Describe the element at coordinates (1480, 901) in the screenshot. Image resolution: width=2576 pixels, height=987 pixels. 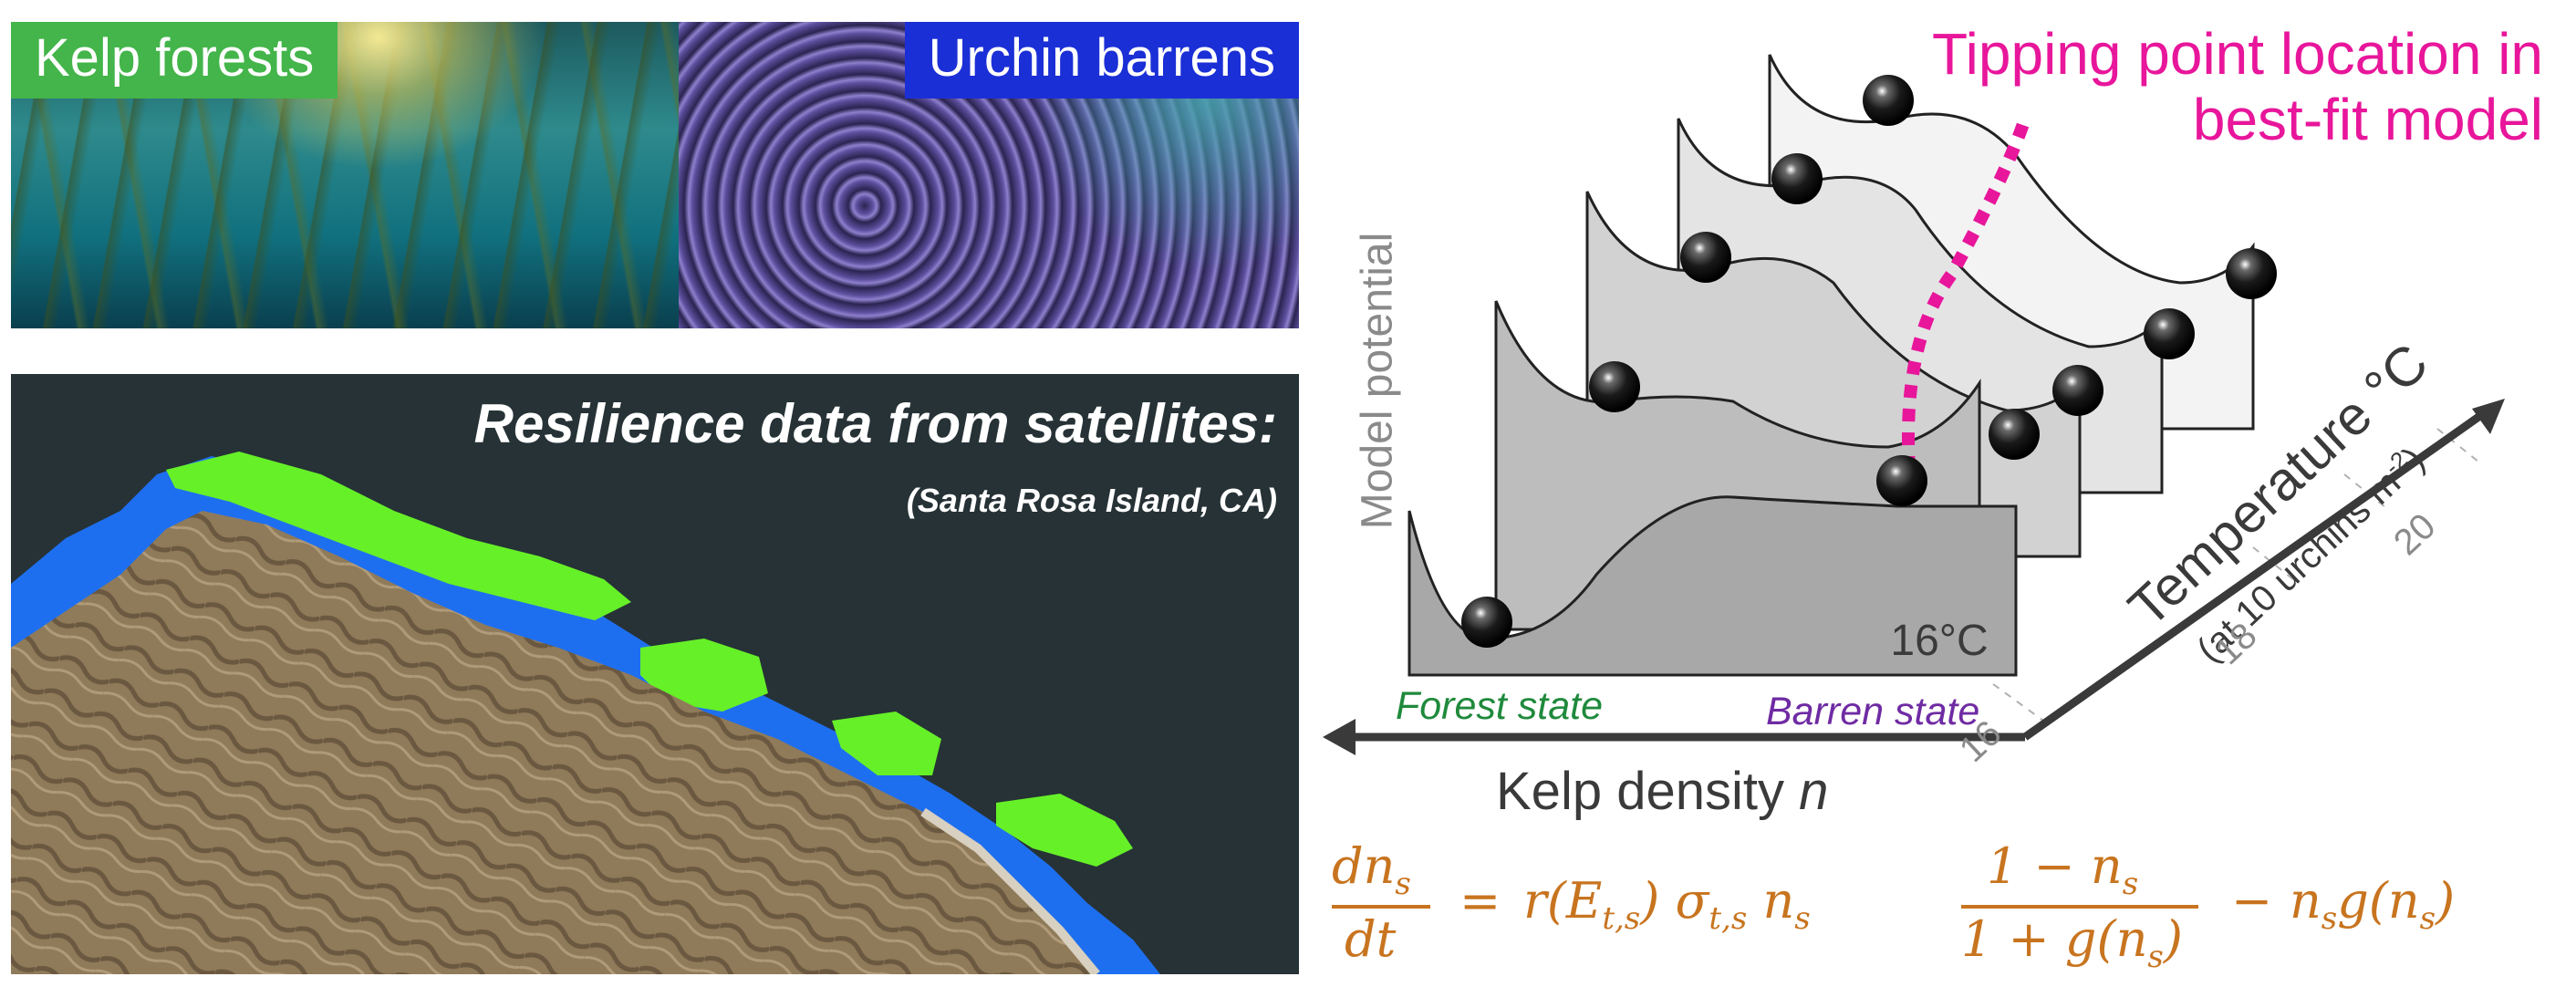
I see `eq-equals: =` at that location.